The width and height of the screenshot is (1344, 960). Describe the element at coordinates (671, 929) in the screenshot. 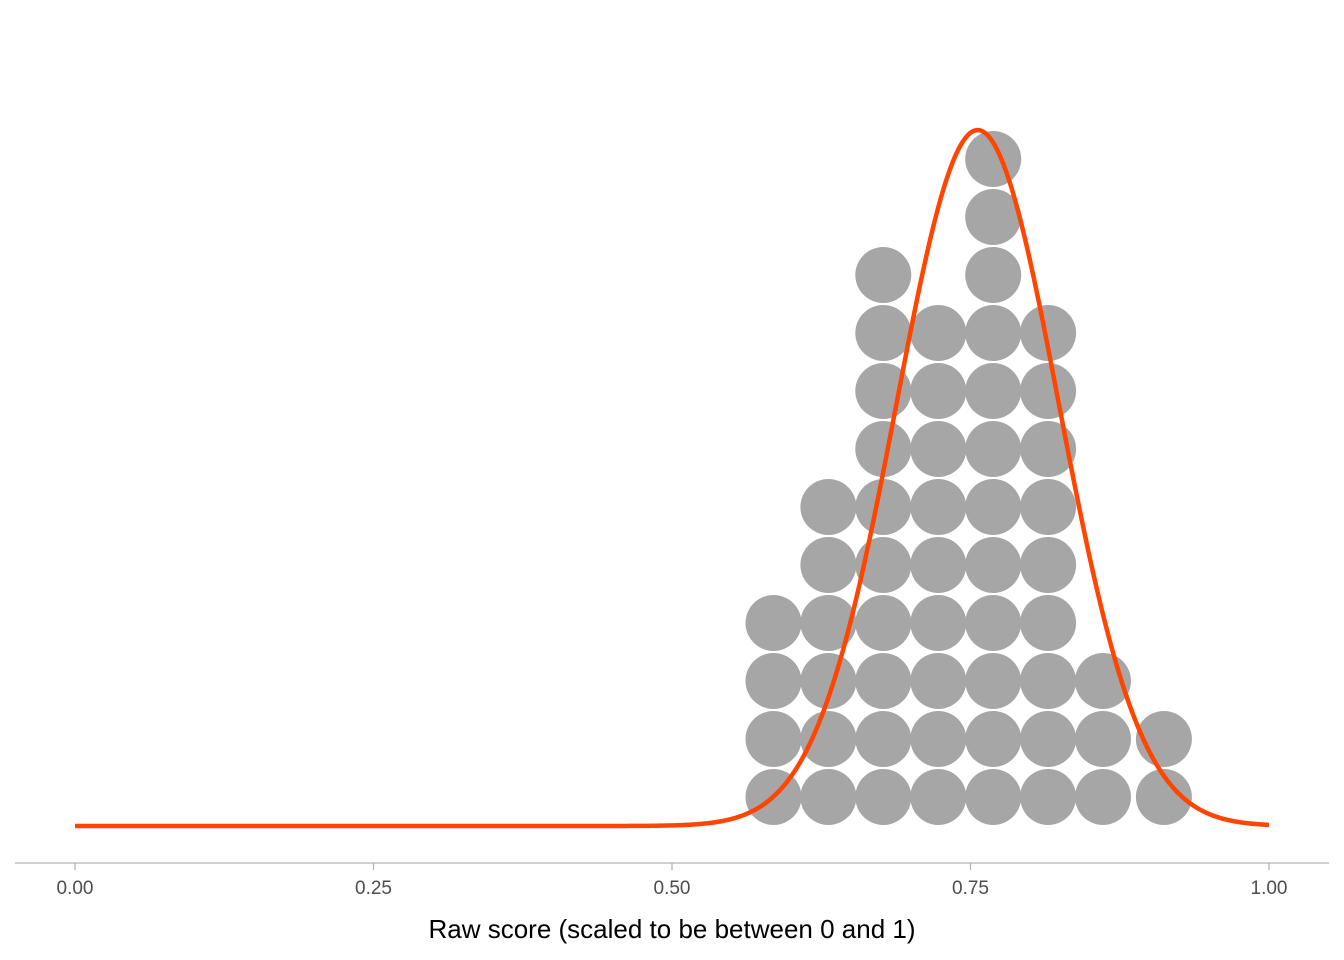

I see `x-axis-title: Raw score (scaled to be between 0 and 1)` at that location.